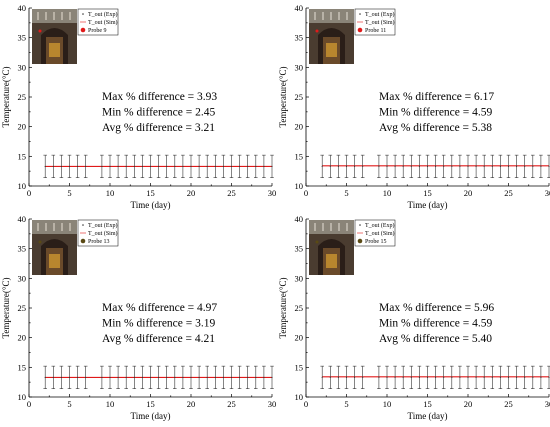  Describe the element at coordinates (54, 36) in the screenshot. I see `probe-photo` at that location.